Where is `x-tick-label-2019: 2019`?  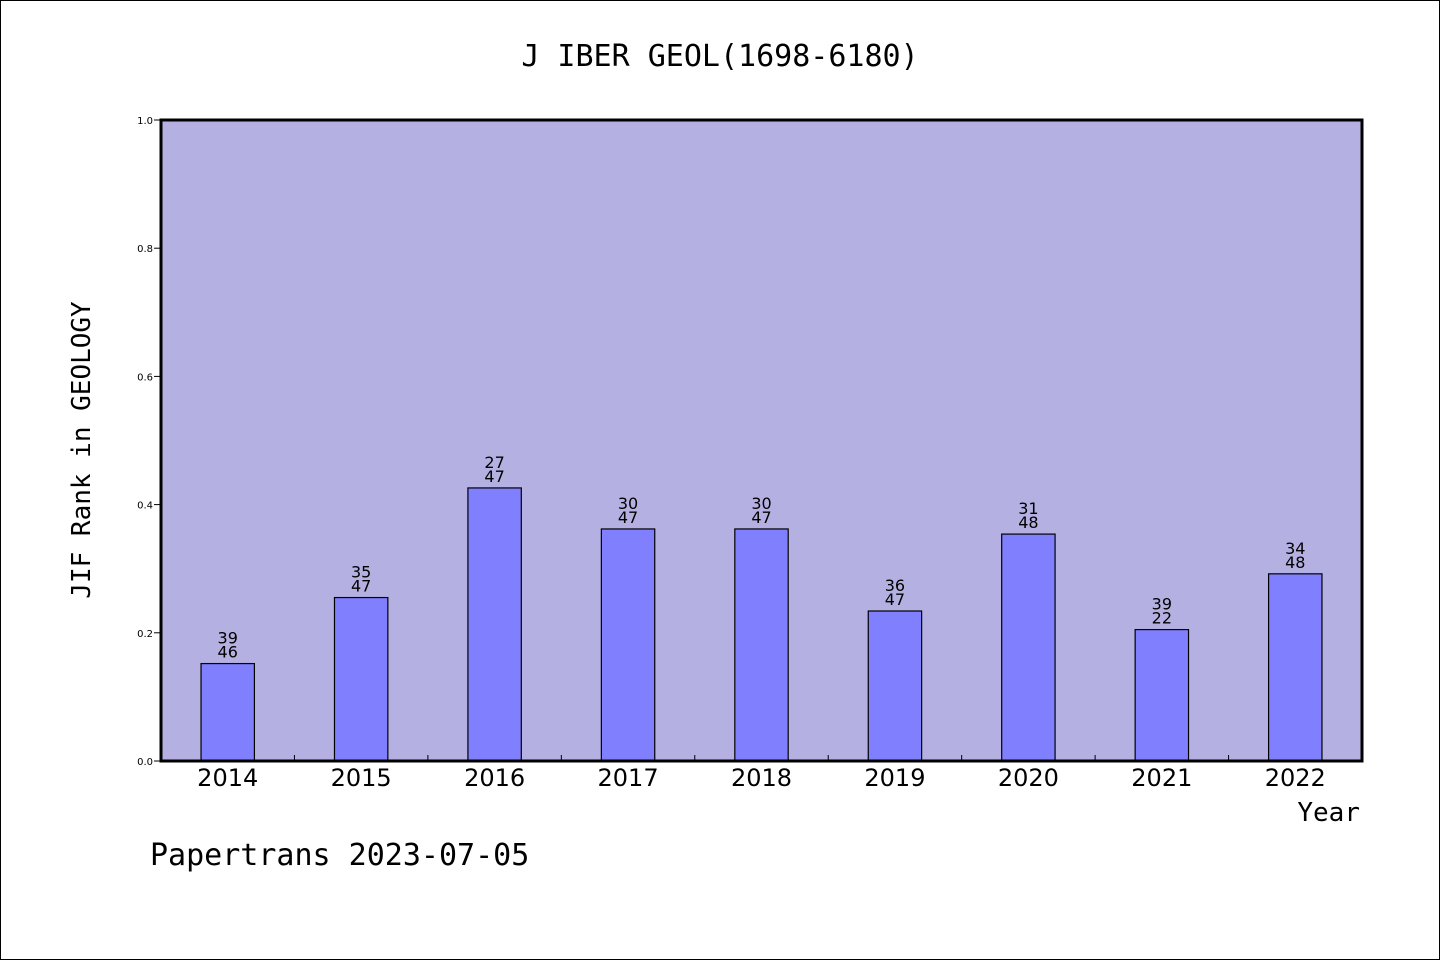
x-tick-label-2019: 2019 is located at coordinates (894, 778).